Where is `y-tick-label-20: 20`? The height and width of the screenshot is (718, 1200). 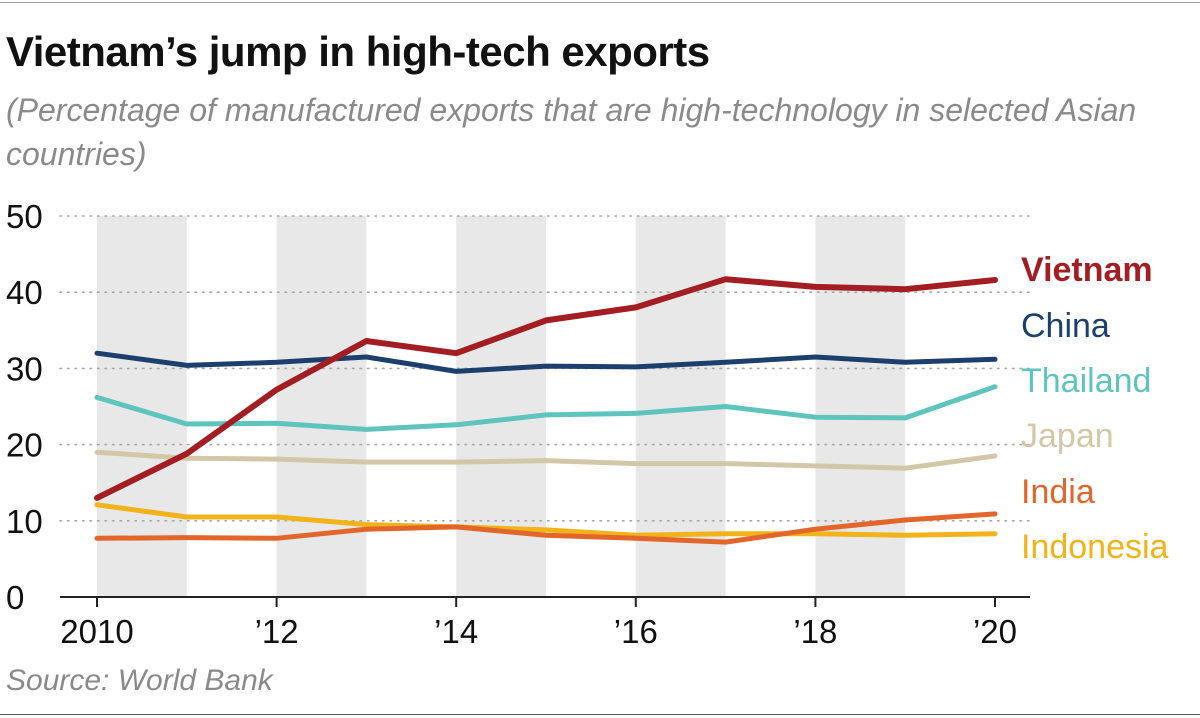
y-tick-label-20: 20 is located at coordinates (24, 445).